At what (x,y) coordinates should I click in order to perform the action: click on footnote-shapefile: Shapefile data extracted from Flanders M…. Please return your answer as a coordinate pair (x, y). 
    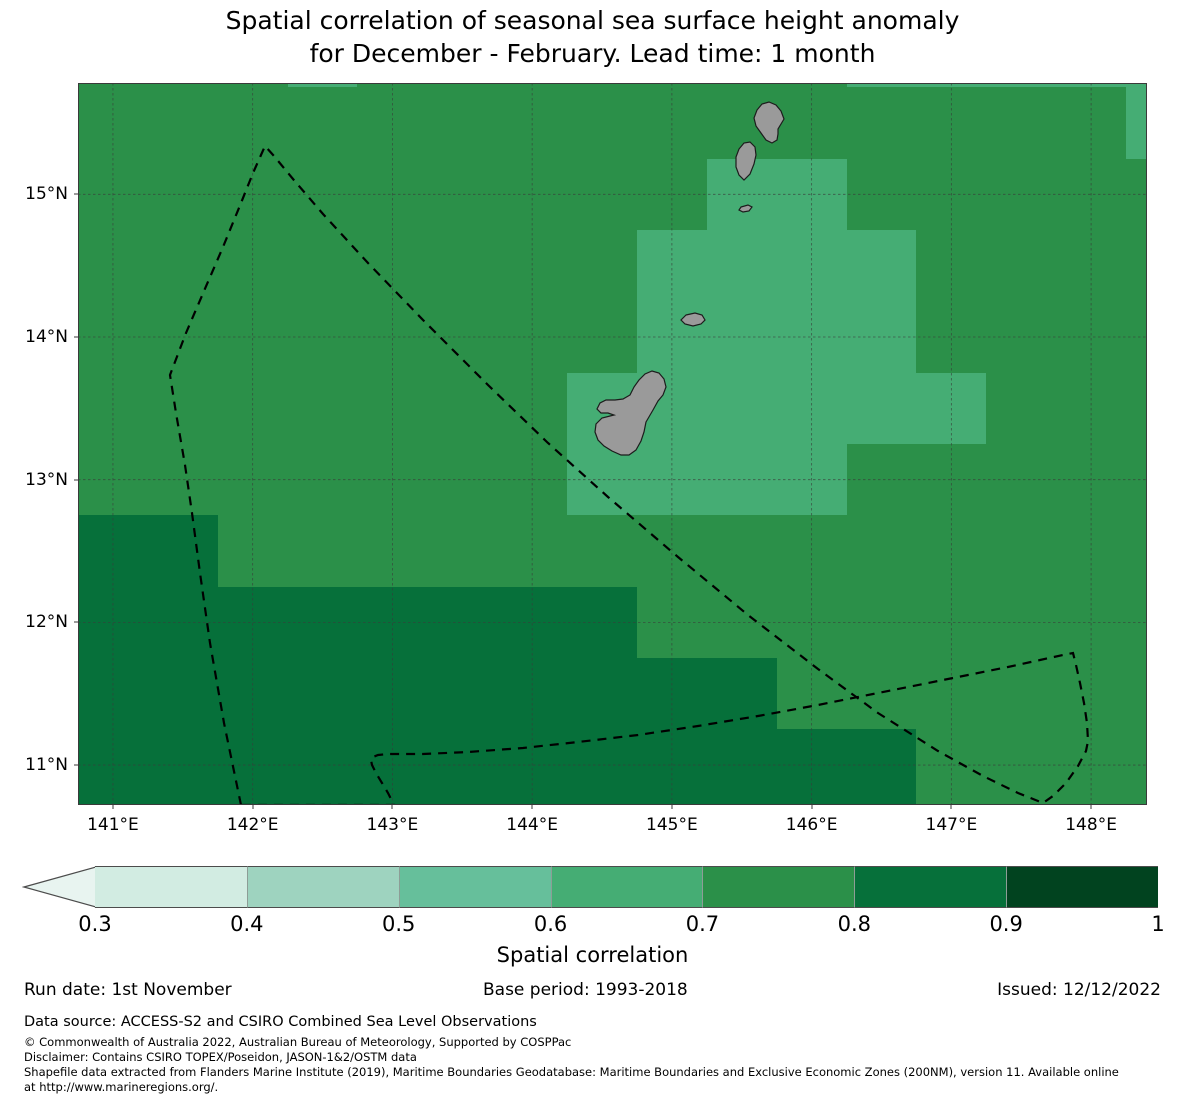
    Looking at the image, I should click on (599, 1080).